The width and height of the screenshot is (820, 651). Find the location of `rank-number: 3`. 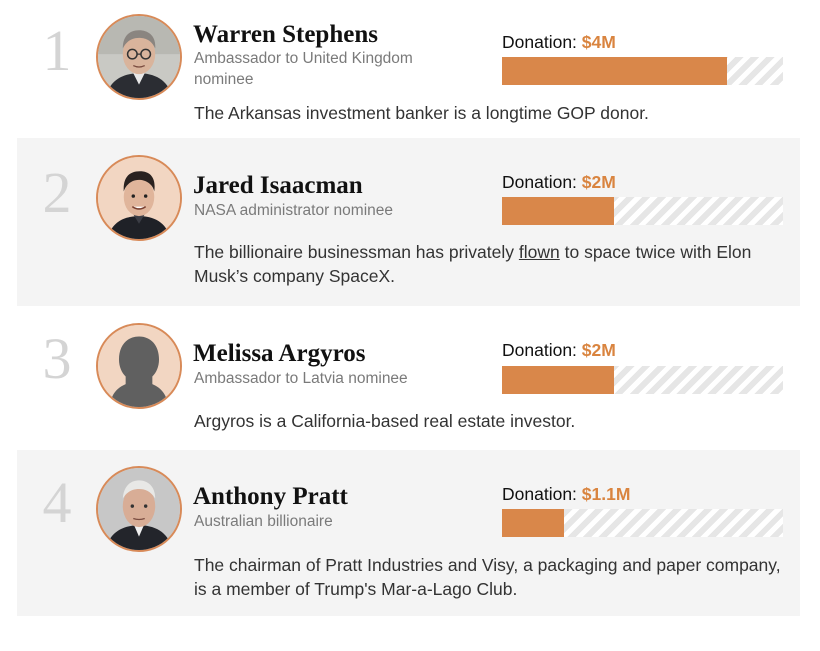

rank-number: 3 is located at coordinates (57, 358).